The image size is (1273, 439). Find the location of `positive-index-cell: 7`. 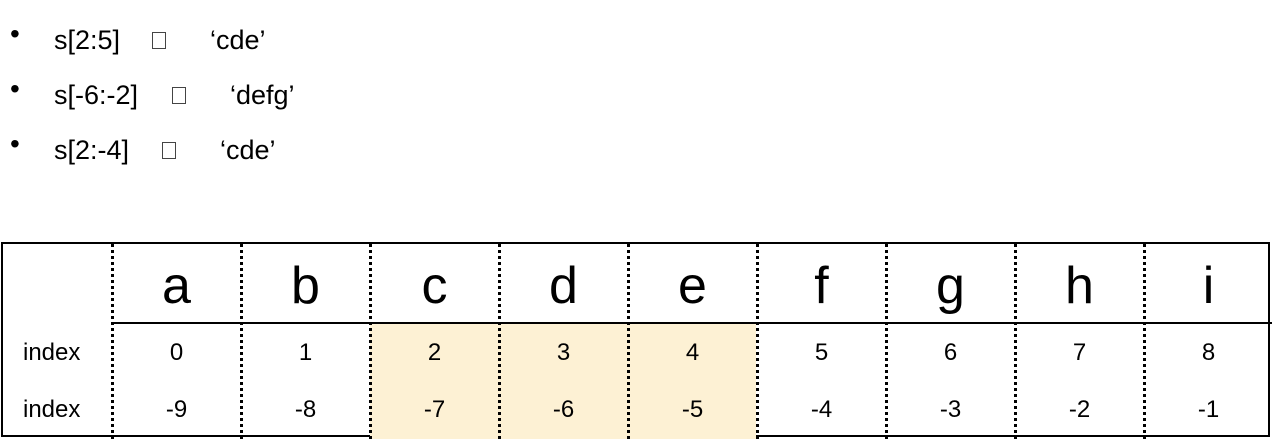

positive-index-cell: 7 is located at coordinates (1079, 352).